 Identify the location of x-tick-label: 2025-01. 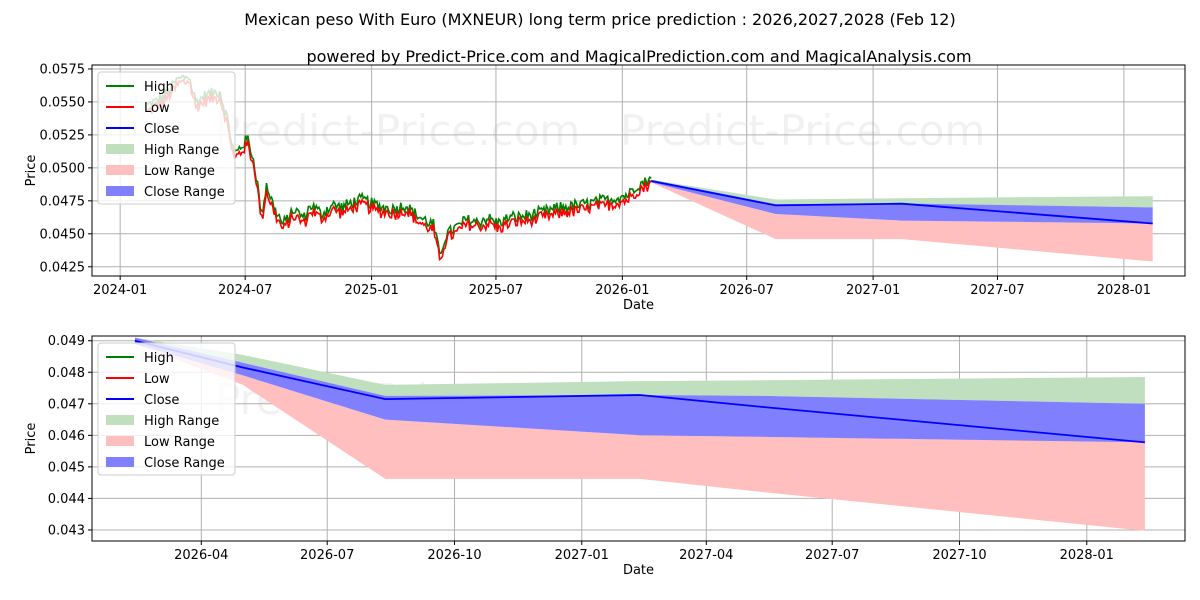
(371, 290).